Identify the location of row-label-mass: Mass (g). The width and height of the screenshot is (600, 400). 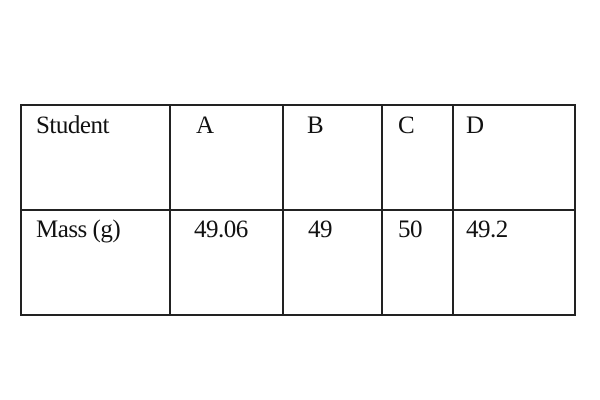
(78, 229).